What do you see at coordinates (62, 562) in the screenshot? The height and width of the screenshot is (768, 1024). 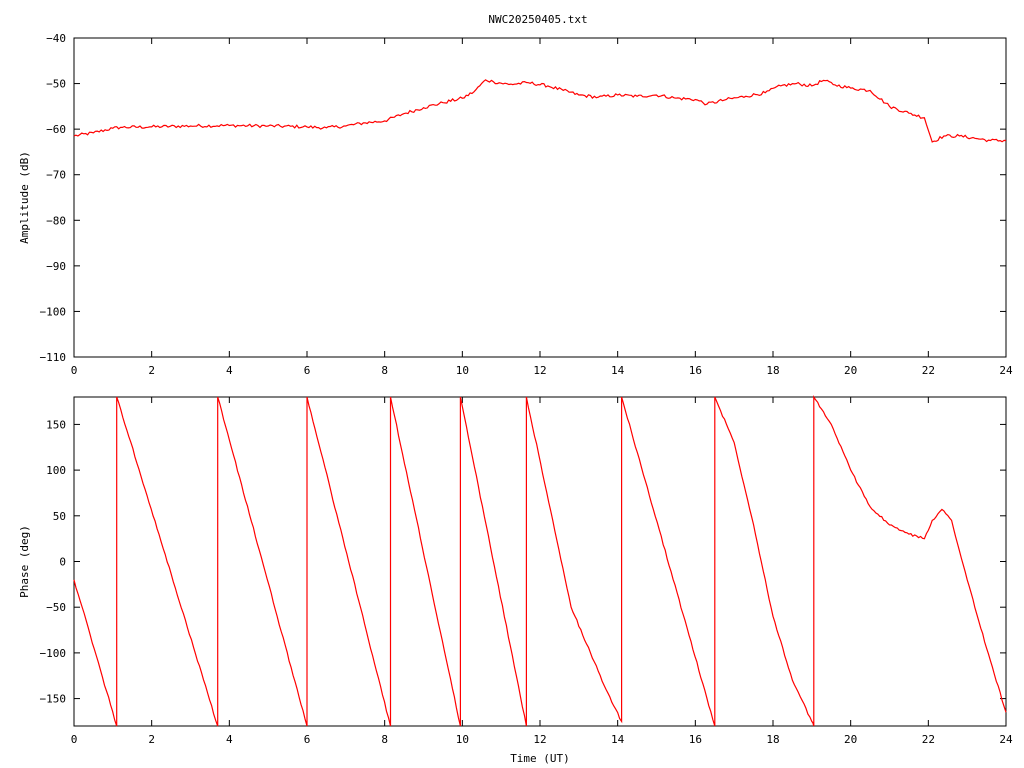 I see `y-tick-label: 0` at bounding box center [62, 562].